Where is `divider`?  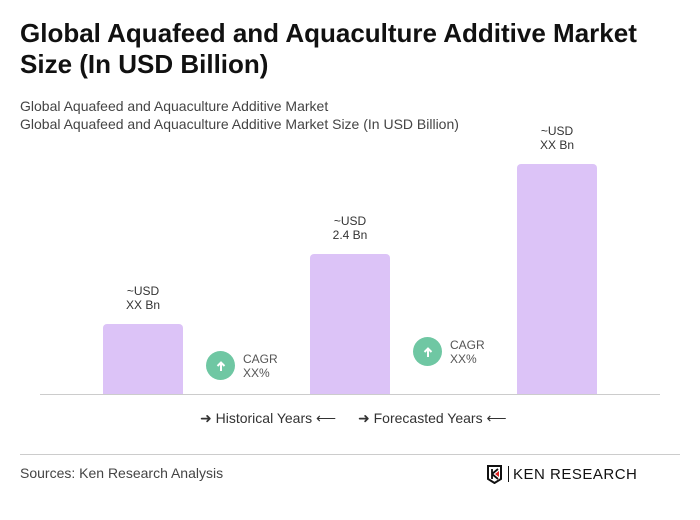
divider is located at coordinates (350, 454).